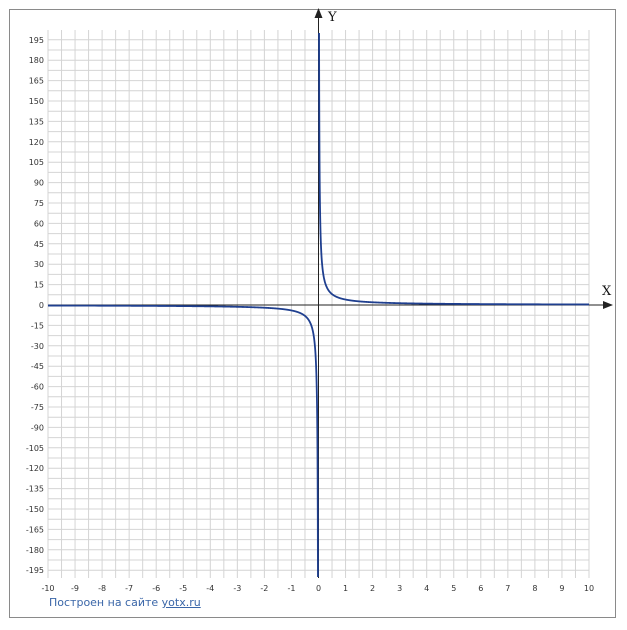 This screenshot has width=627, height=630. What do you see at coordinates (39, 264) in the screenshot?
I see `y-tick-label: 30` at bounding box center [39, 264].